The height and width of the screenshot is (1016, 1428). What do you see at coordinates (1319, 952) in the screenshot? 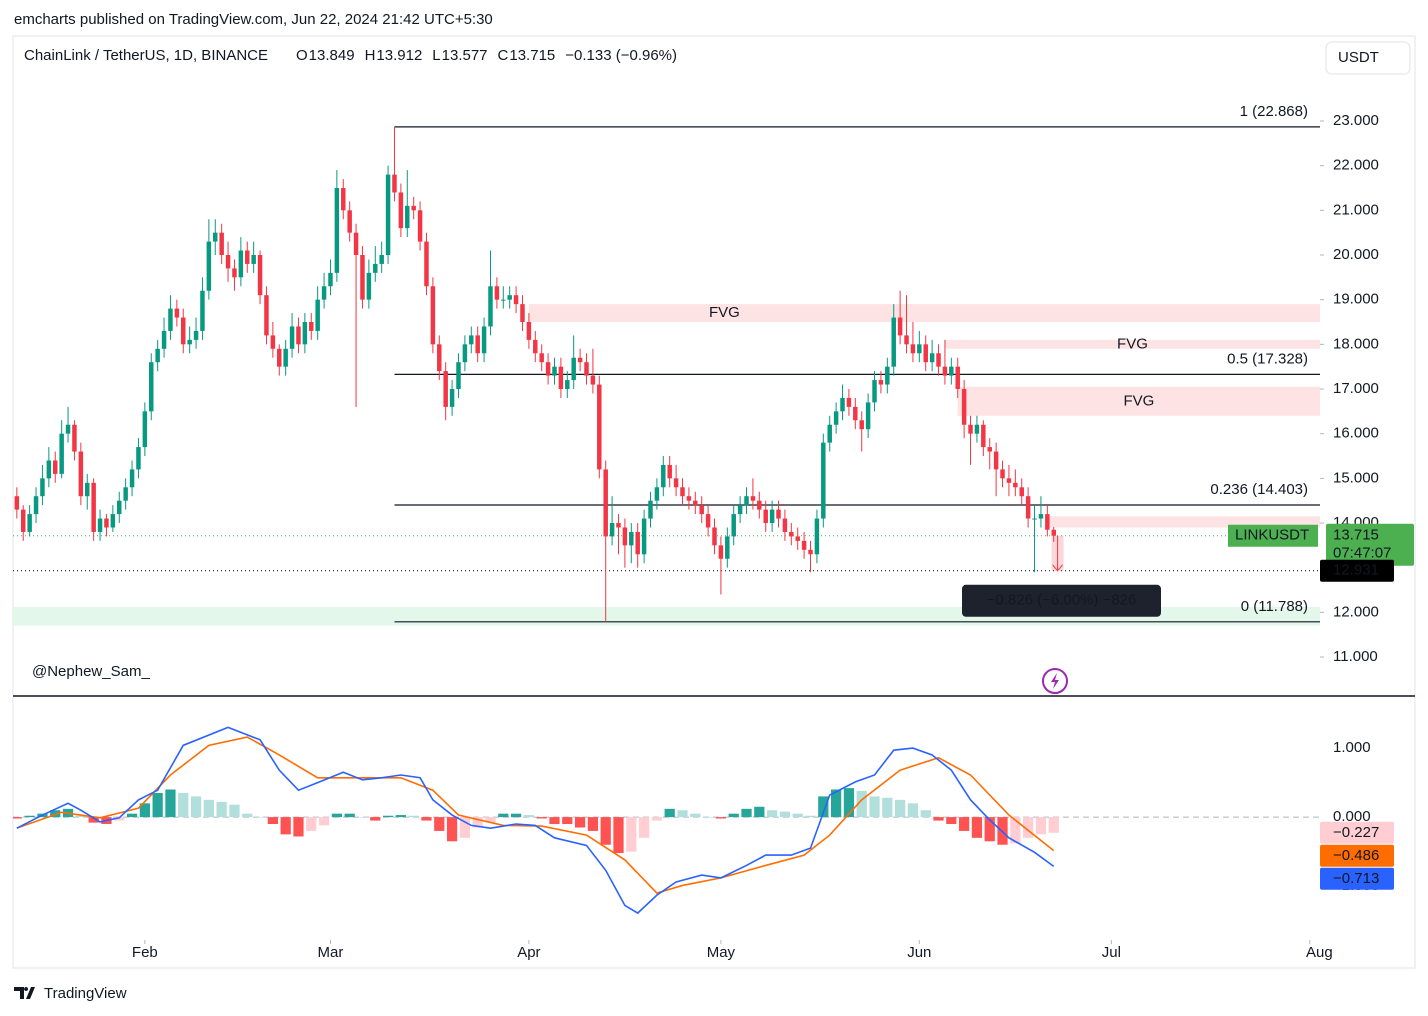
I see `x-tick-label: Aug` at bounding box center [1319, 952].